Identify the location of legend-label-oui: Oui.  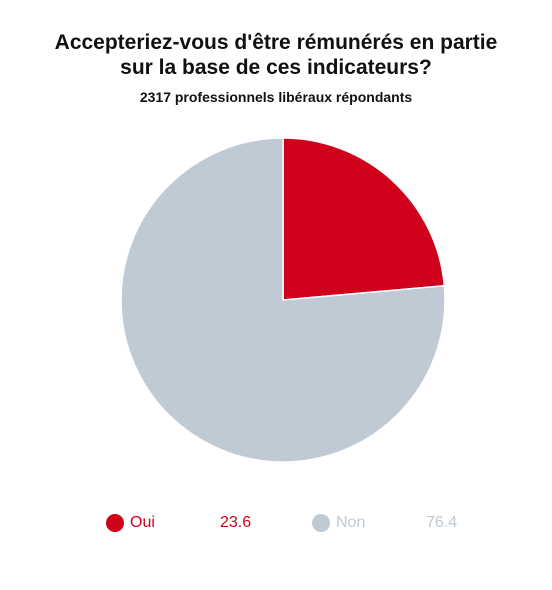
(142, 522).